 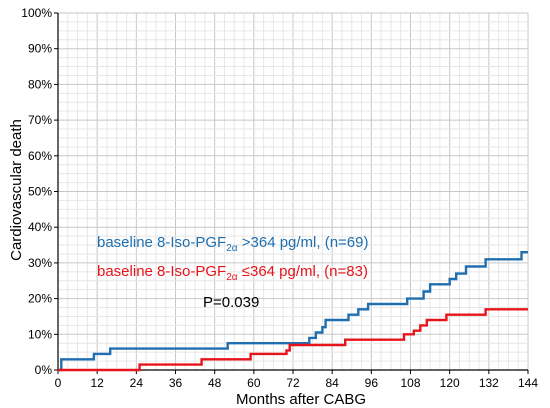 What do you see at coordinates (40, 49) in the screenshot?
I see `y-tick-label: 90%` at bounding box center [40, 49].